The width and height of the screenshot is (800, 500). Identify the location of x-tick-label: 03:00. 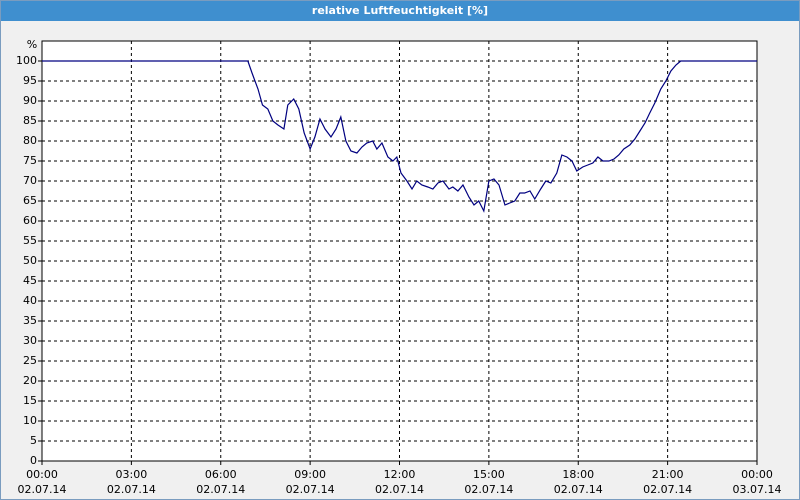
(132, 474).